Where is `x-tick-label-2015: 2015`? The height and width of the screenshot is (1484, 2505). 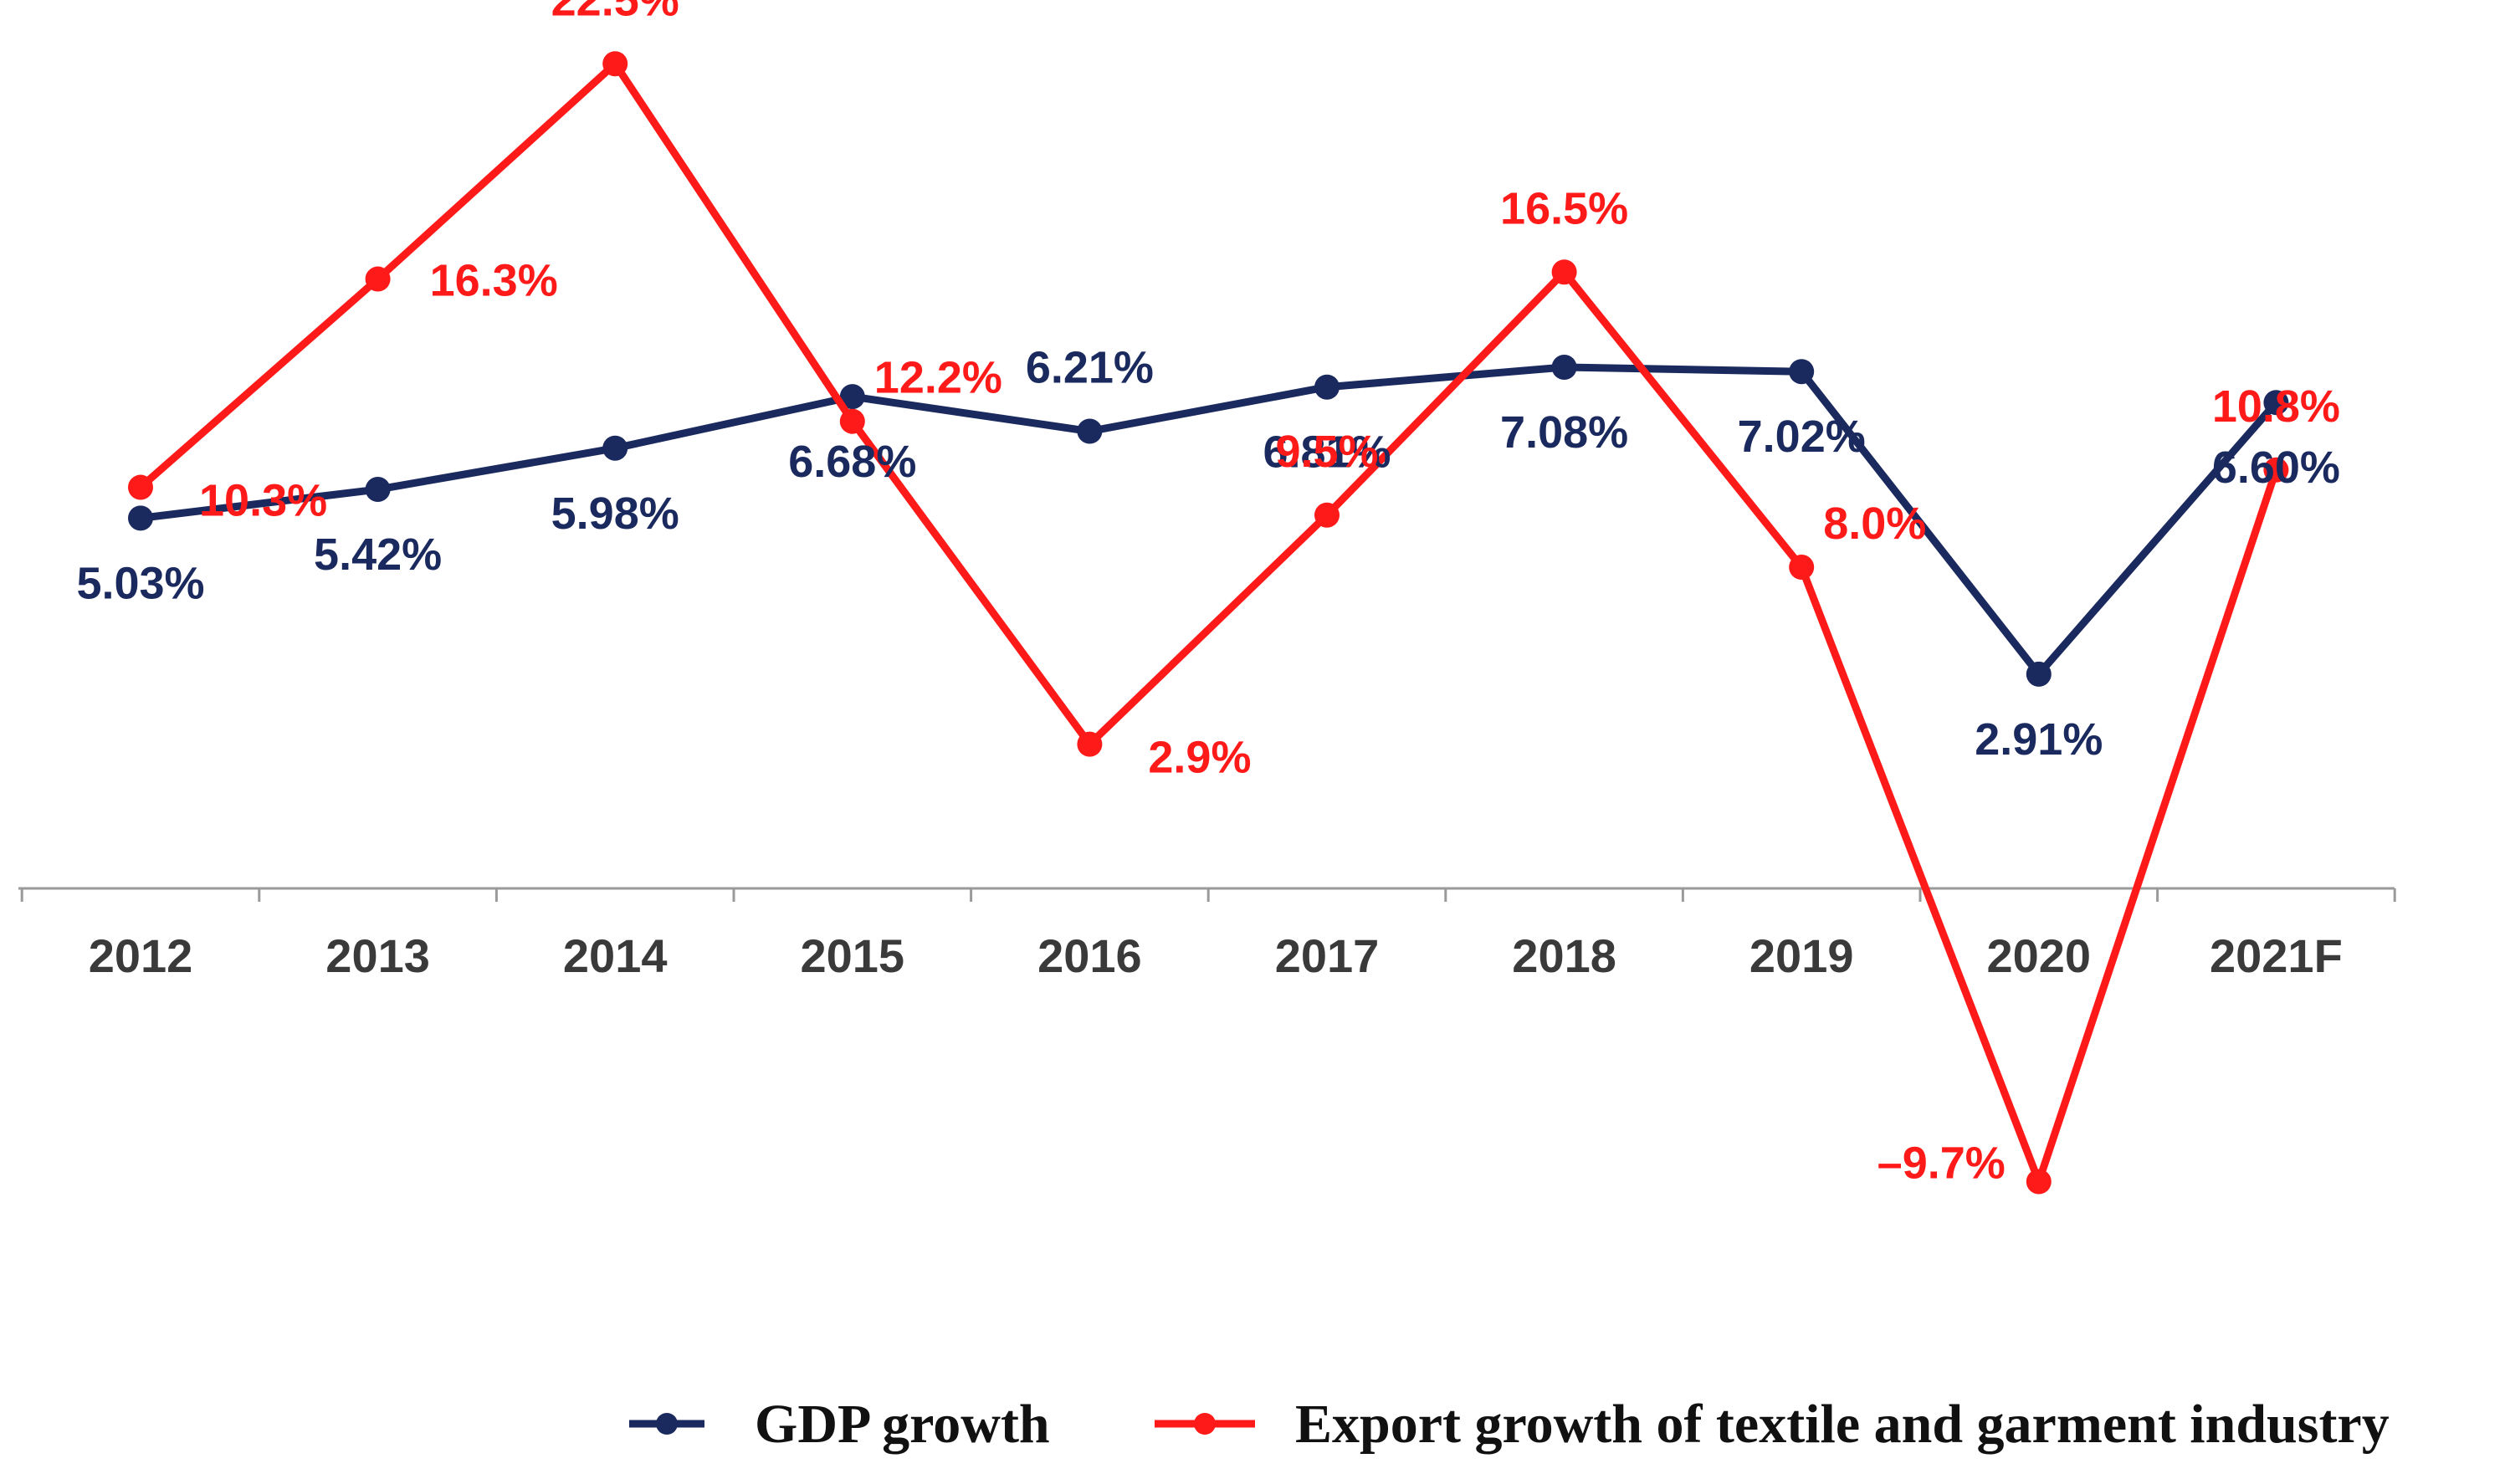
x-tick-label-2015: 2015 is located at coordinates (853, 955).